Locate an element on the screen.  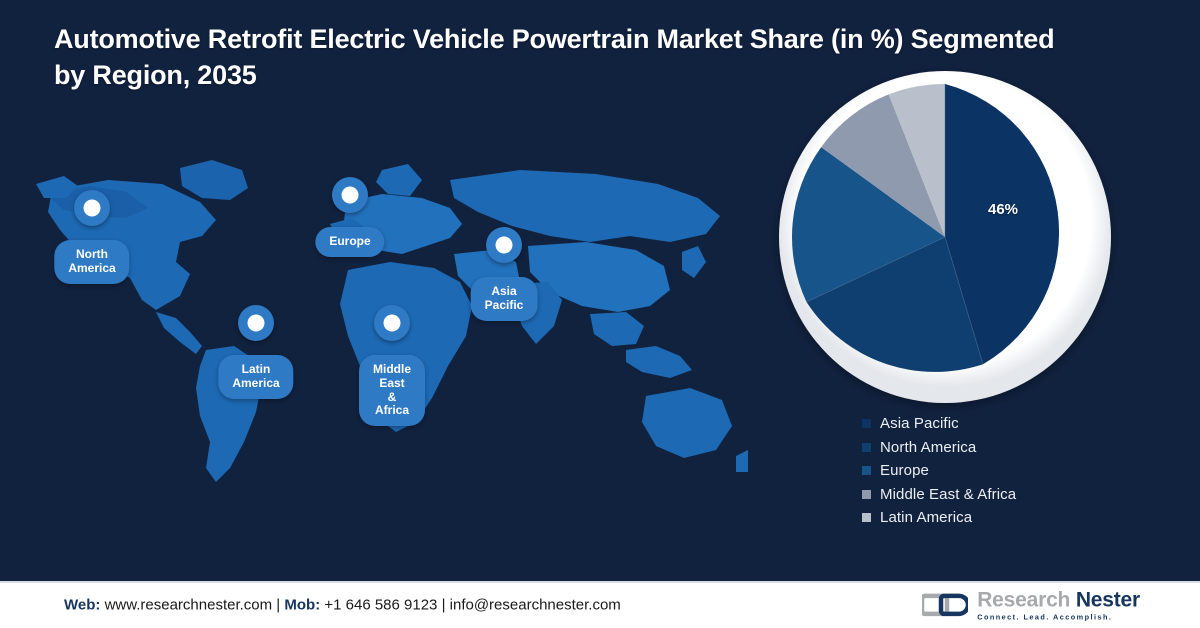
pie-chart-svg is located at coordinates (945, 237).